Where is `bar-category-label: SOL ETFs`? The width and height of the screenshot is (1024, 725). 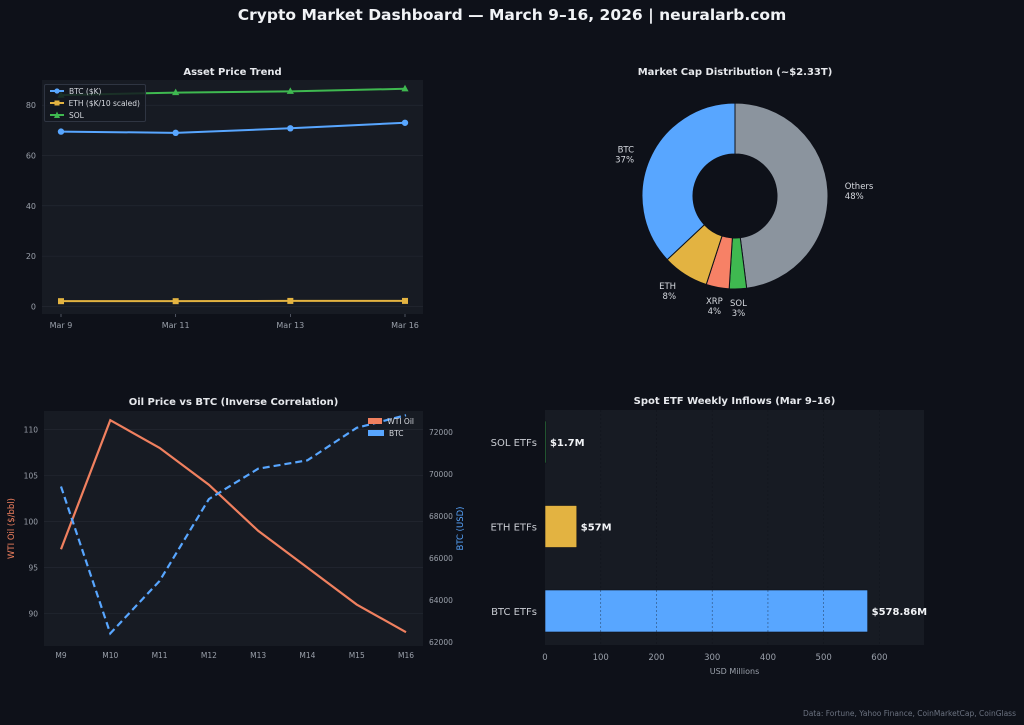 bar-category-label: SOL ETFs is located at coordinates (514, 443).